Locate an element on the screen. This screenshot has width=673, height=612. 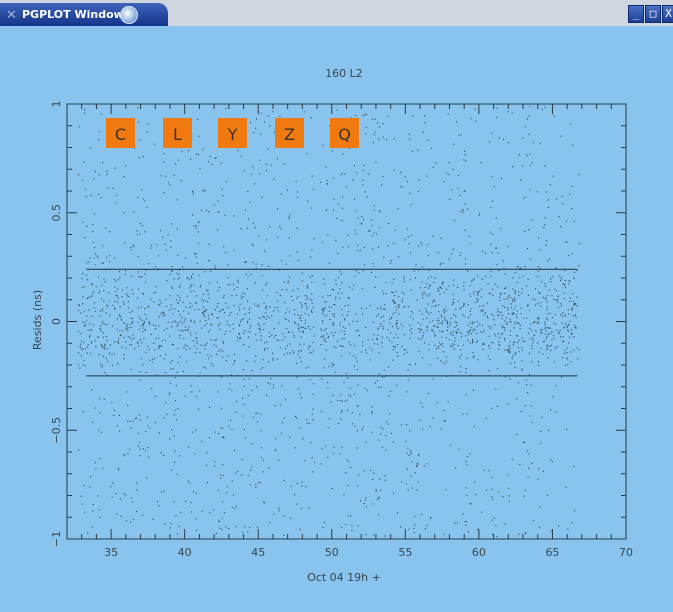
y-tick-label: 0 is located at coordinates (56, 321).